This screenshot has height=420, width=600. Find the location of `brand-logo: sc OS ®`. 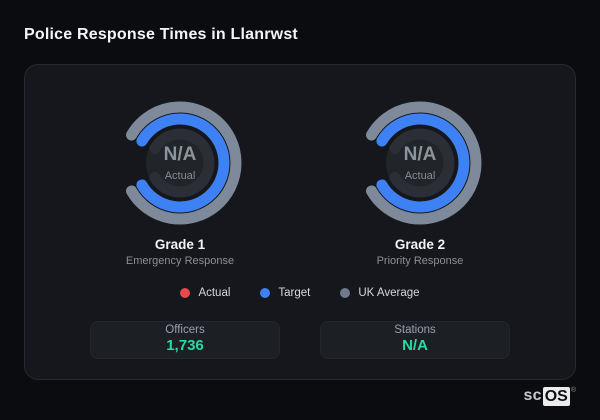

brand-logo: sc OS ® is located at coordinates (549, 396).